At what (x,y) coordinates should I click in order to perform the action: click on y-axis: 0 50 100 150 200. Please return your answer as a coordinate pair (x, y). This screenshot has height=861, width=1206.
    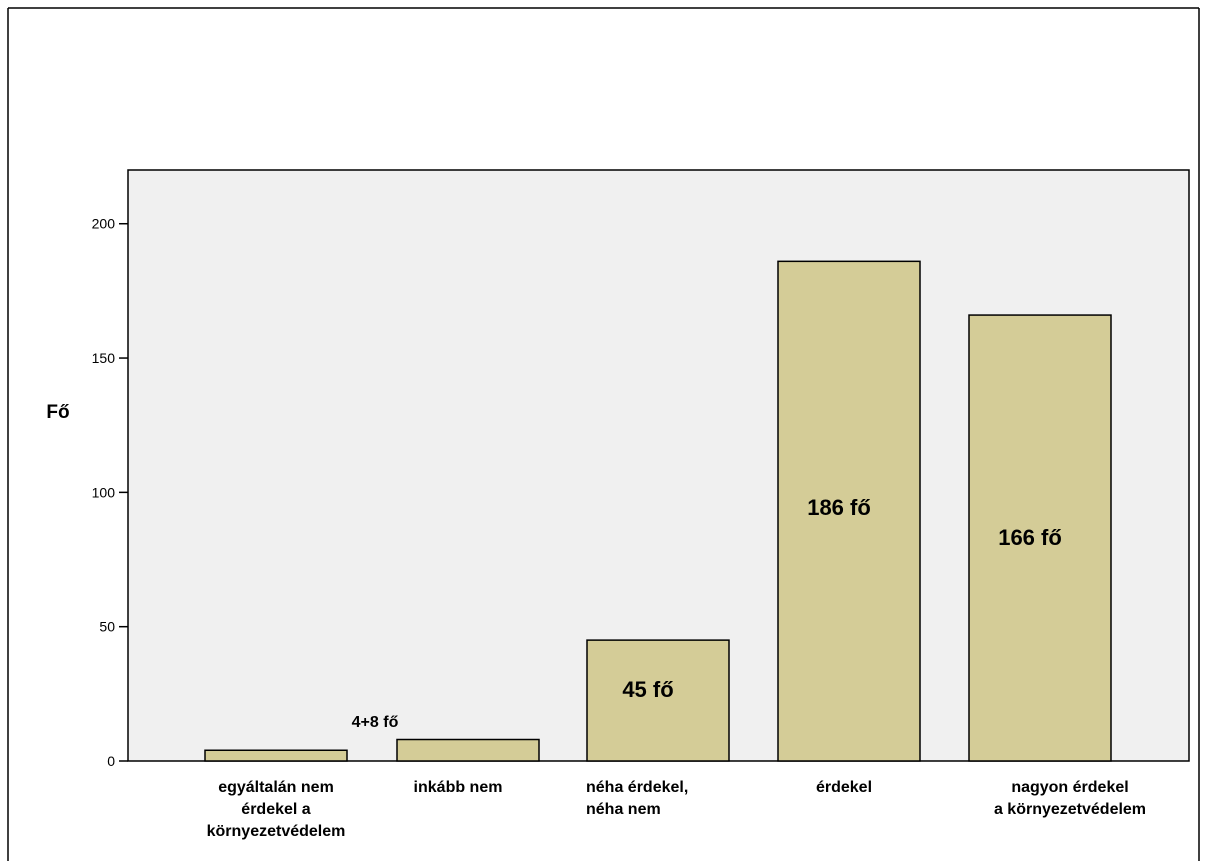
    Looking at the image, I should click on (110, 492).